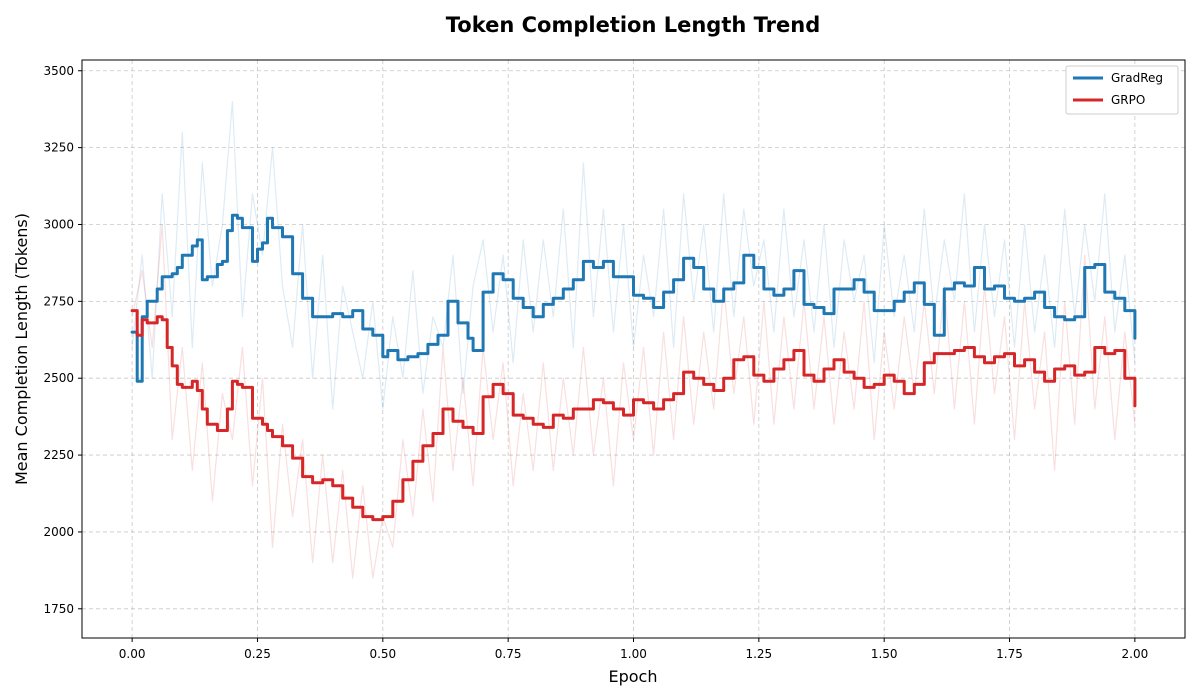  What do you see at coordinates (382, 654) in the screenshot?
I see `x-tick-label-2: 0.50` at bounding box center [382, 654].